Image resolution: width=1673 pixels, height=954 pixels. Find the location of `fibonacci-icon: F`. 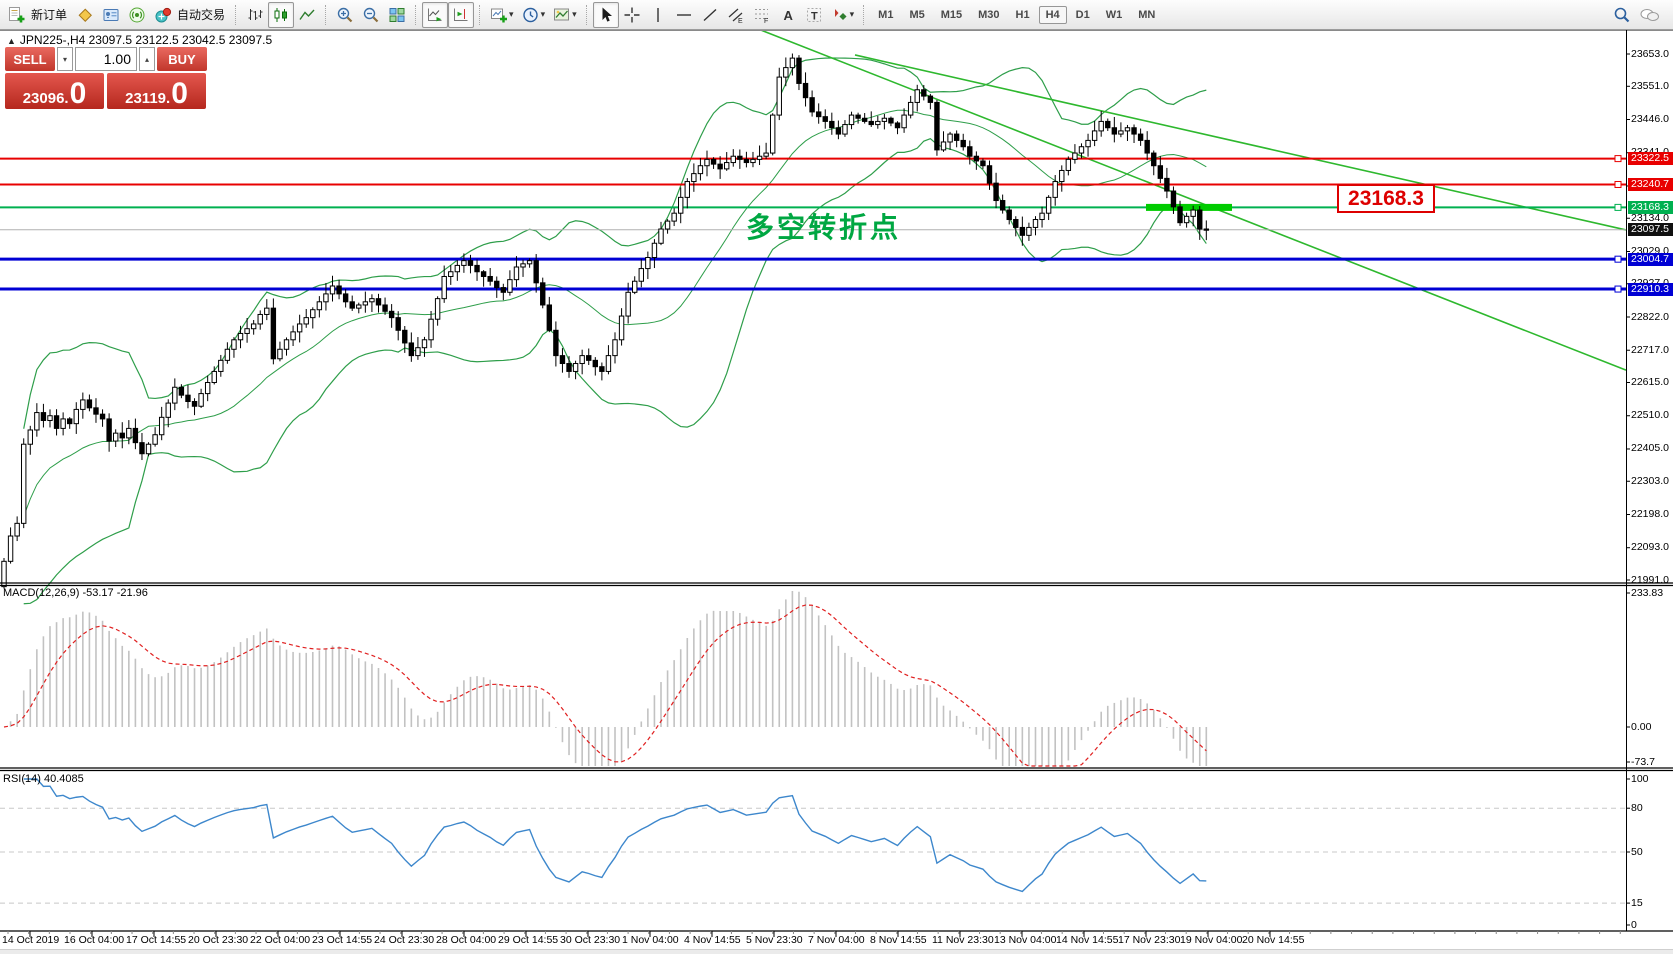

fibonacci-icon: F is located at coordinates (761, 16).